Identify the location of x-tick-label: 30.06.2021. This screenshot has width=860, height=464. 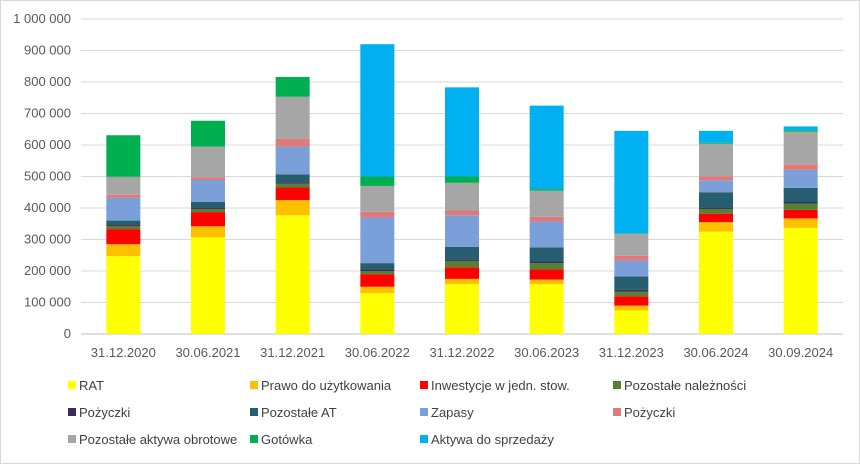
(207, 352).